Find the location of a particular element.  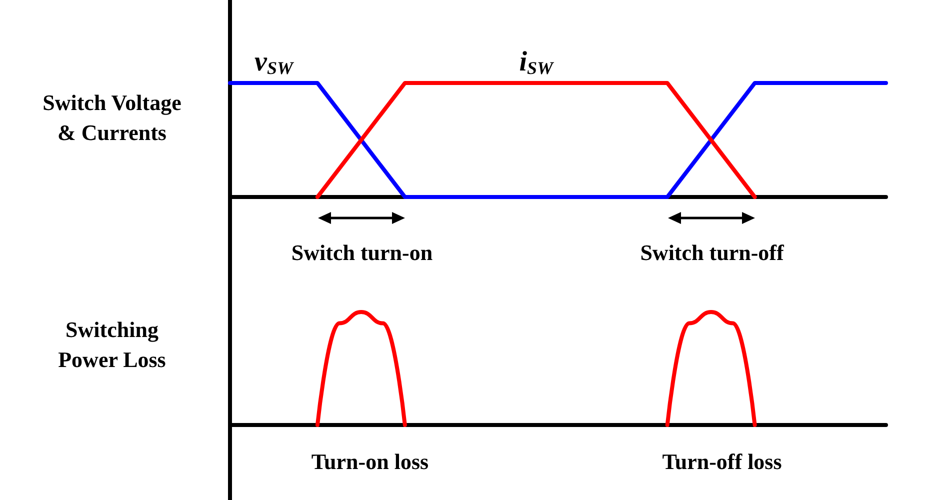

y-axis-title: Switch Voltage & Currents is located at coordinates (112, 118).